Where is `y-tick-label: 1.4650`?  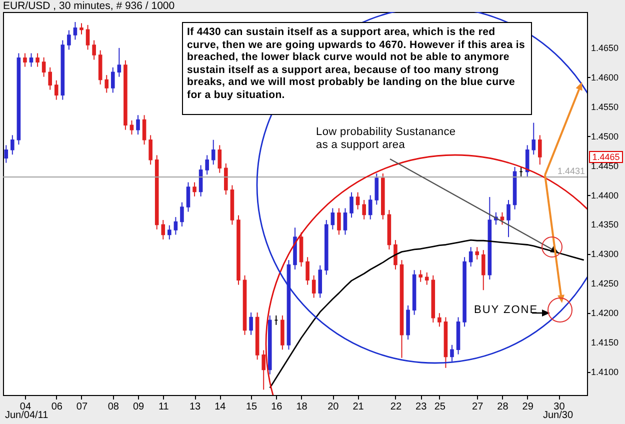 y-tick-label: 1.4650 is located at coordinates (605, 47).